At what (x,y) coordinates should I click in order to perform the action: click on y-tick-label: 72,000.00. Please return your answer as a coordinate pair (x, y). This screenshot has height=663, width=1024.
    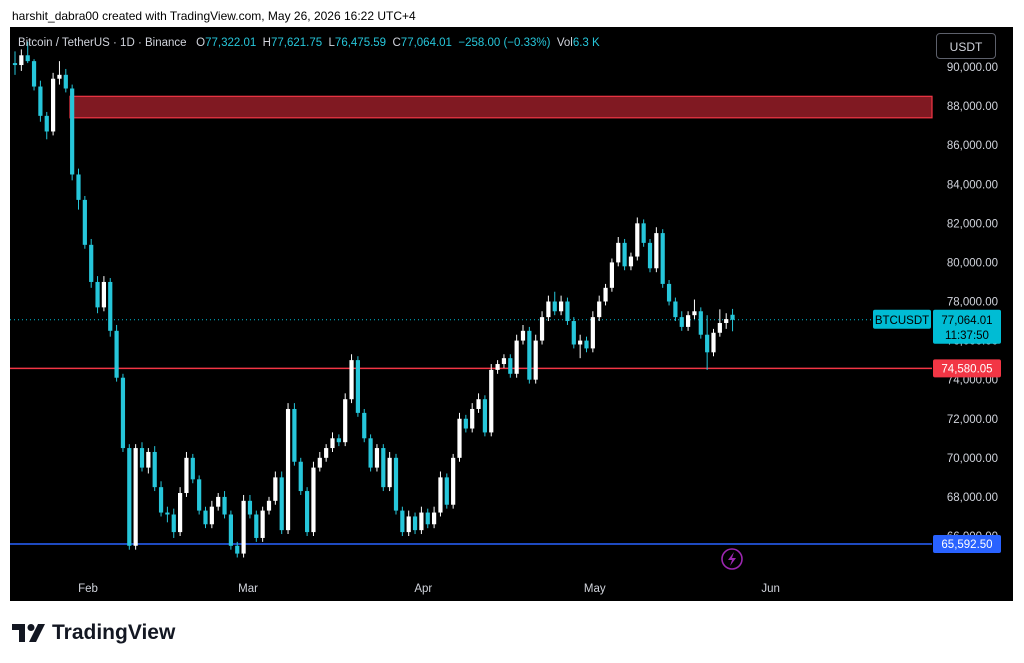
    Looking at the image, I should click on (972, 420).